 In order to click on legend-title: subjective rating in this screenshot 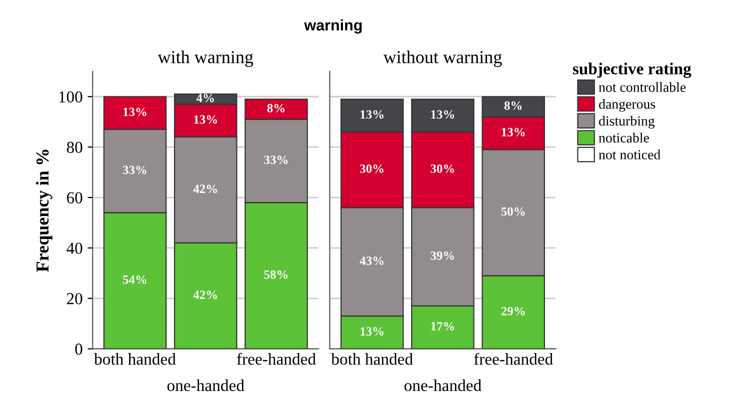, I will do `click(632, 70)`.